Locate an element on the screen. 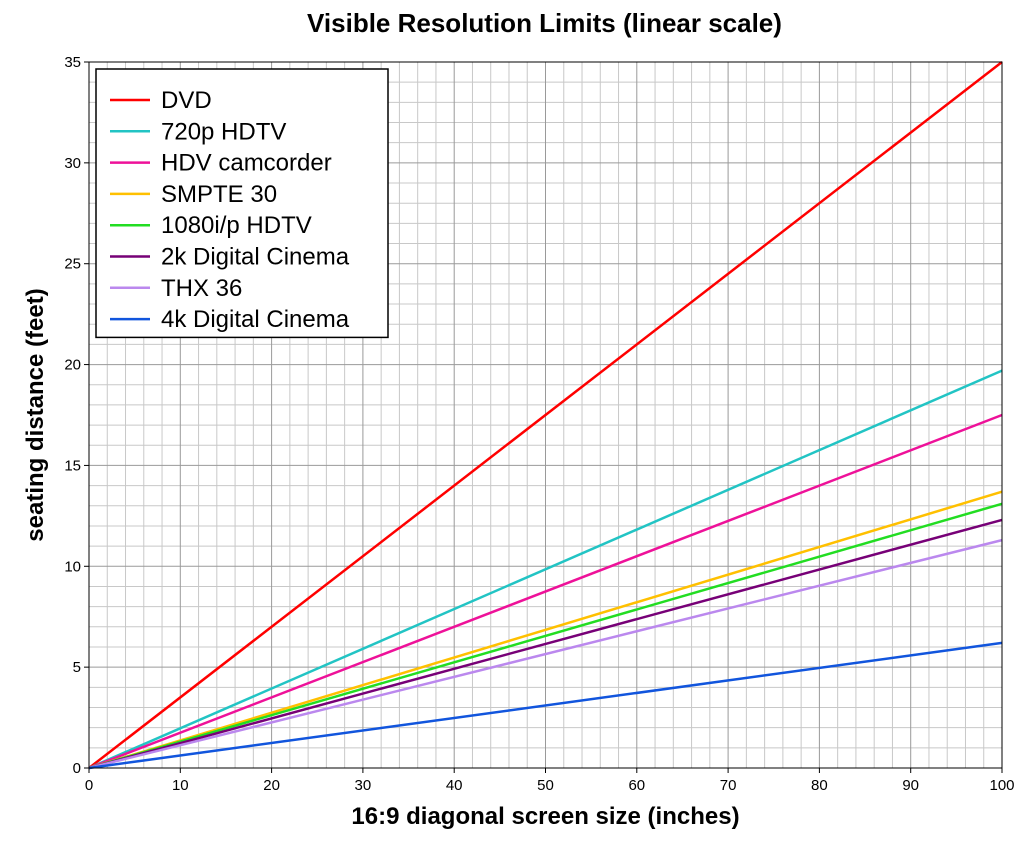  legend-label: 720p HDTV is located at coordinates (223, 131).